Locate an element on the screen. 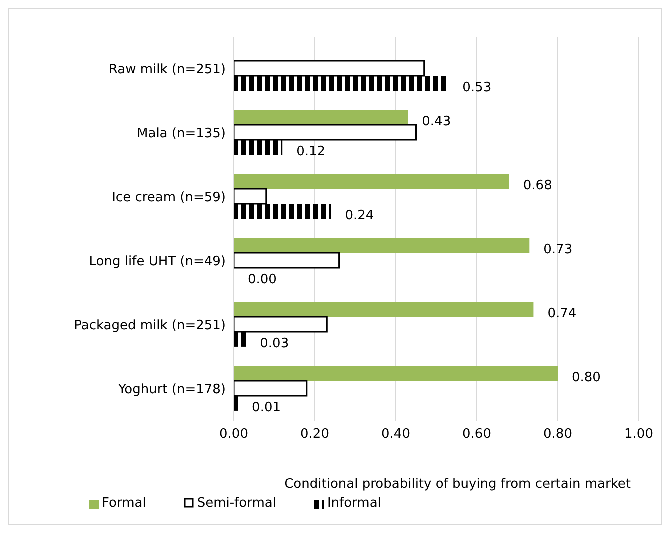  data-label: 0.43 is located at coordinates (437, 122).